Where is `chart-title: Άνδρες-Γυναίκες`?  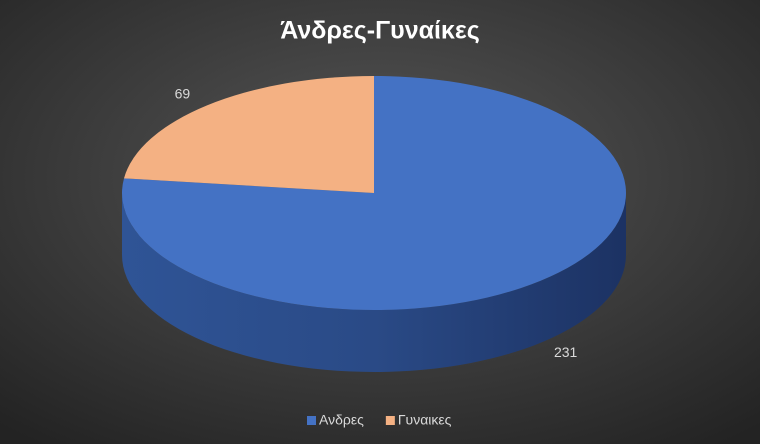
chart-title: Άνδρες-Γυναίκες is located at coordinates (379, 31).